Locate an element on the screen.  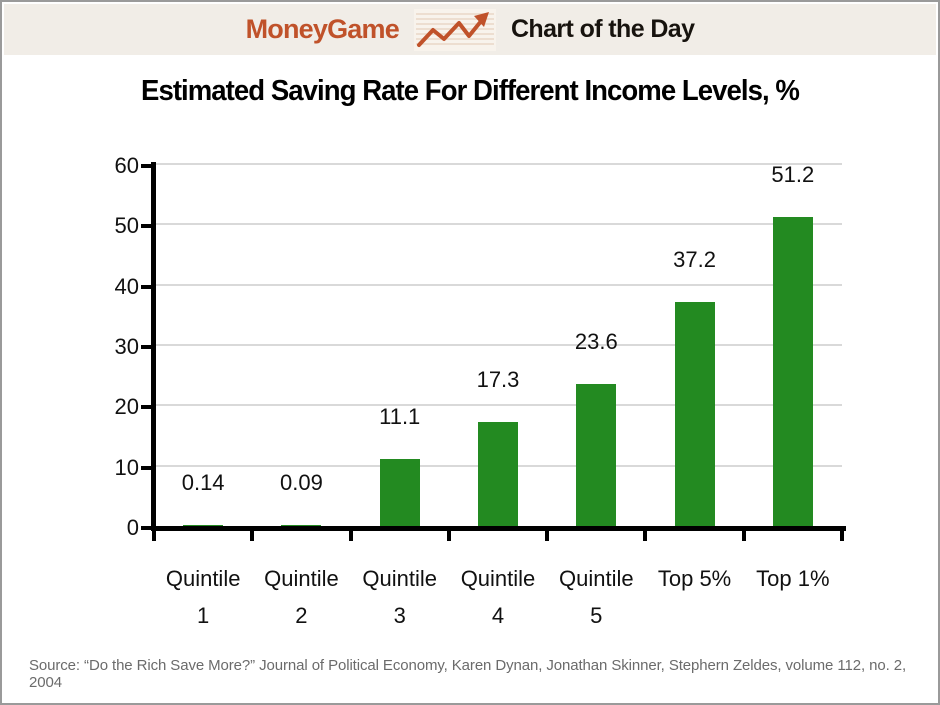
y-axis-tick-label: 40 is located at coordinates (126, 286).